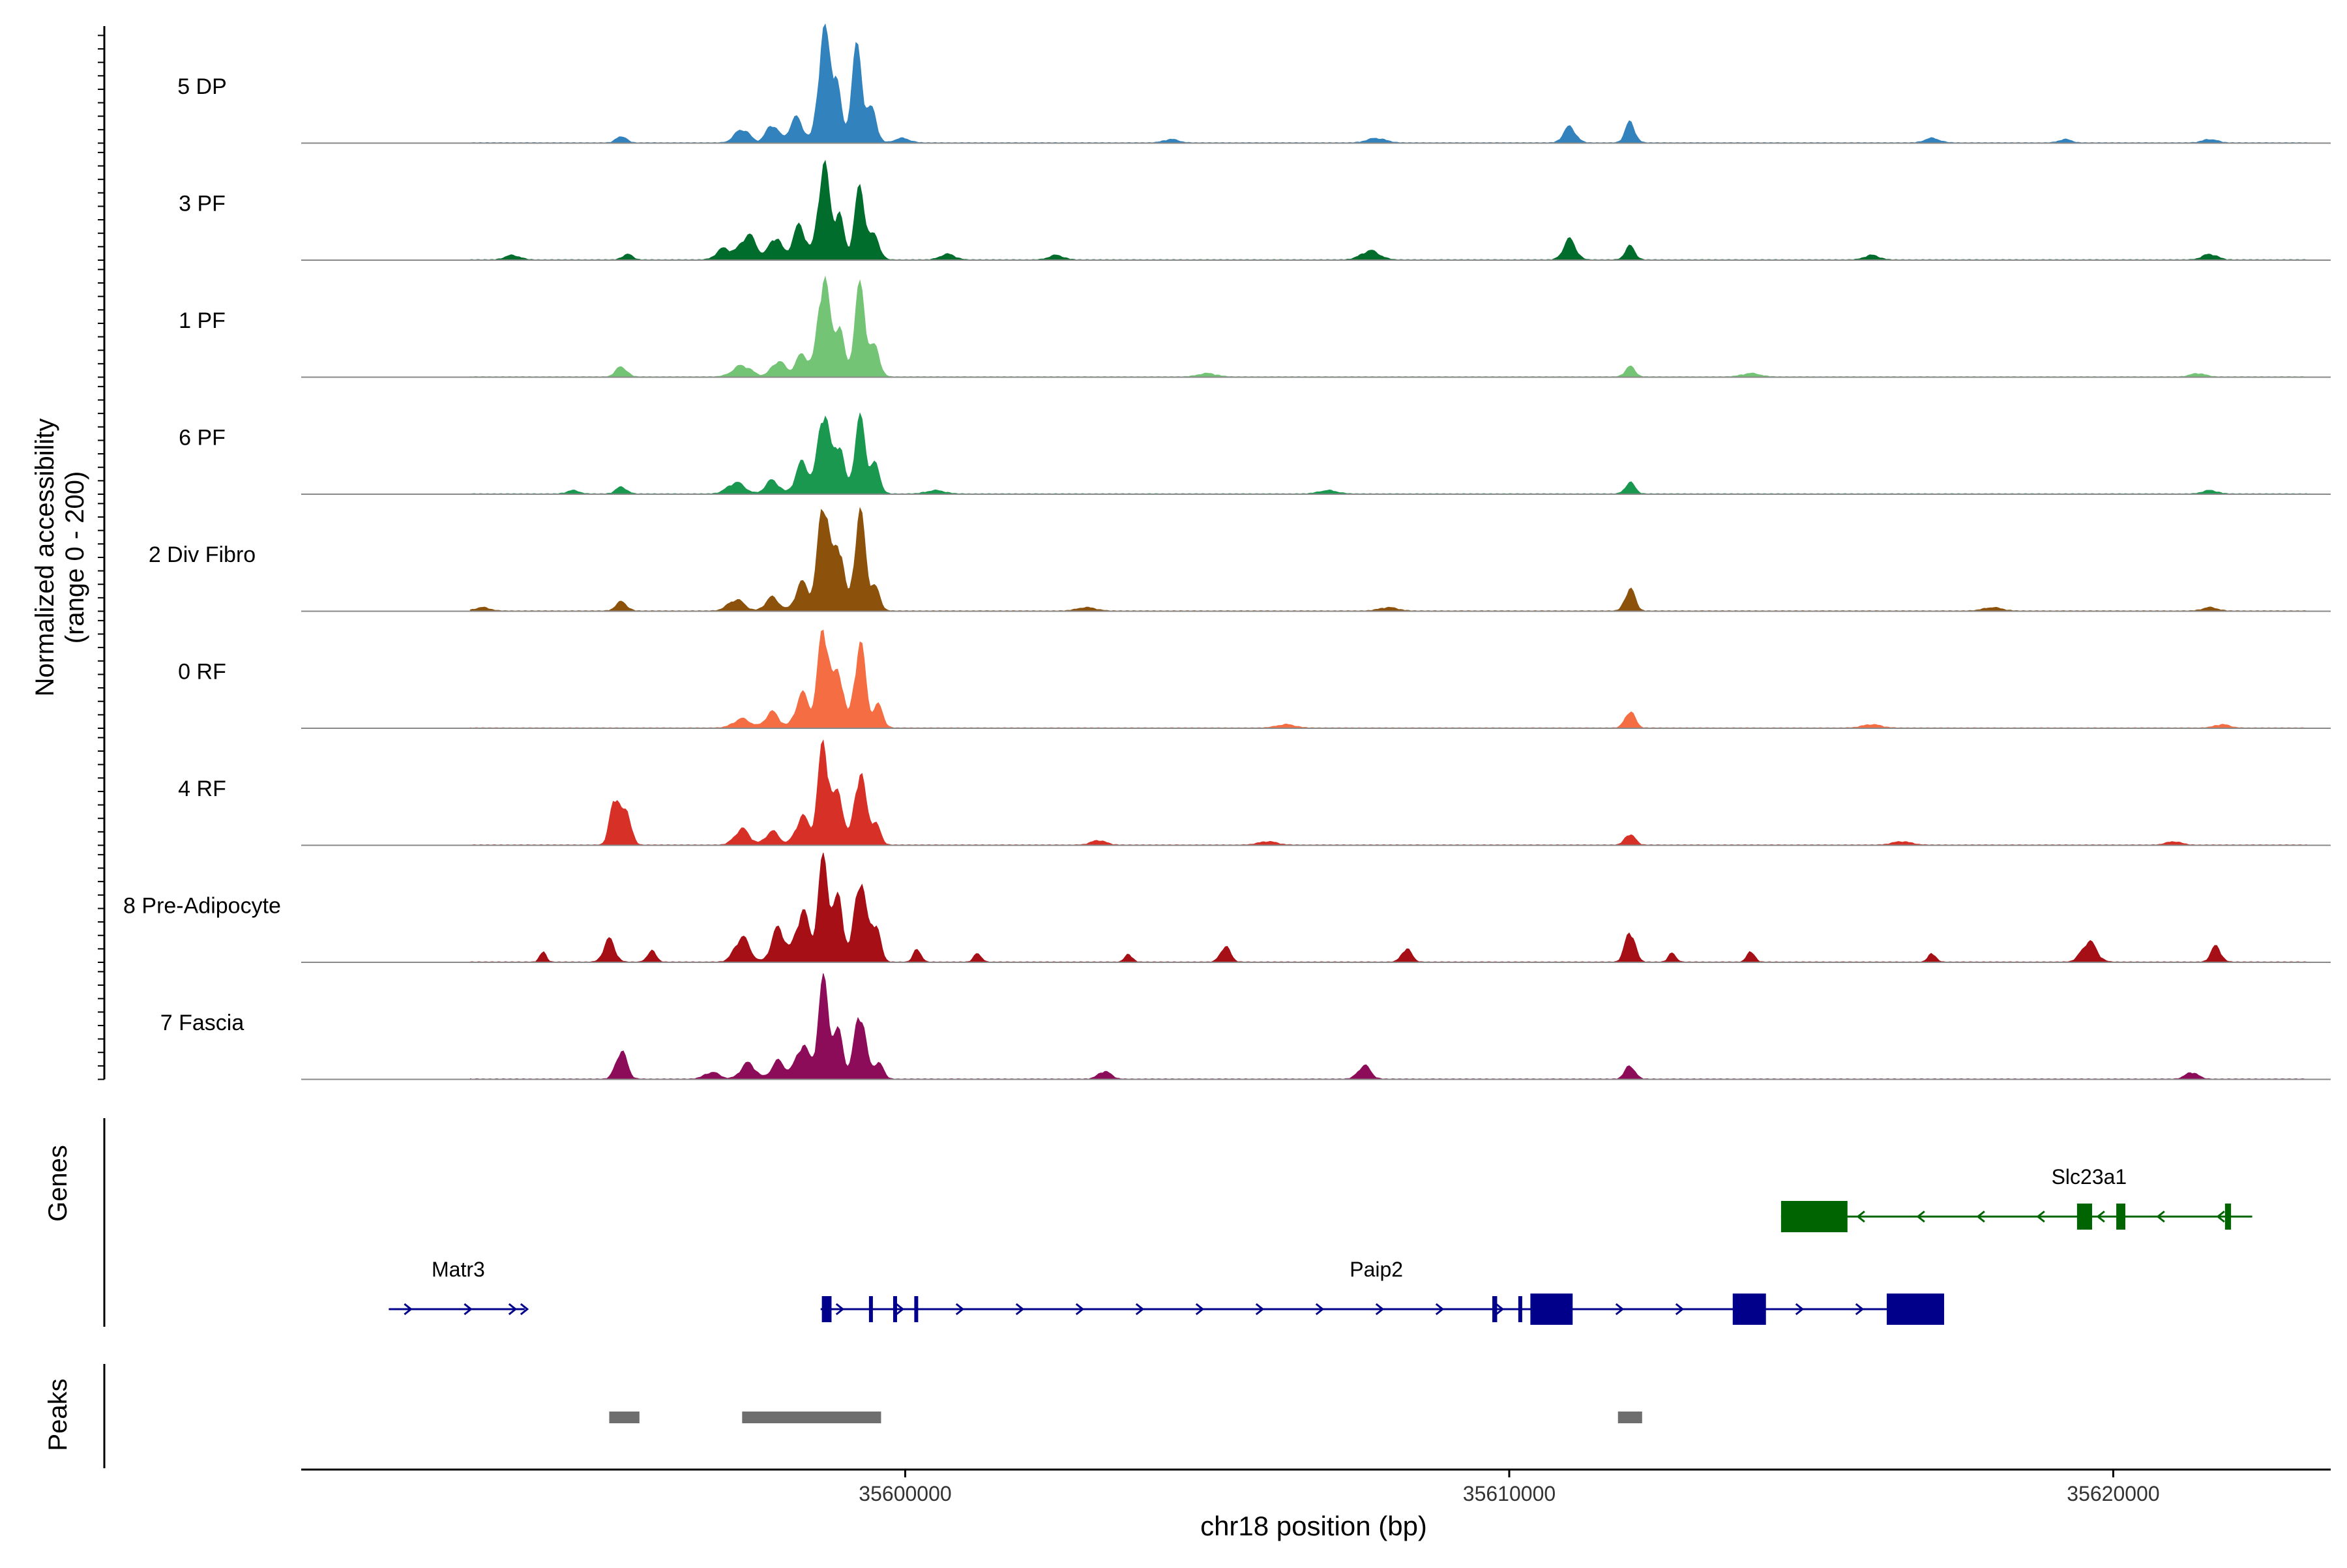  What do you see at coordinates (1313, 1526) in the screenshot?
I see `x-axis-label: chr18 position (bp)` at bounding box center [1313, 1526].